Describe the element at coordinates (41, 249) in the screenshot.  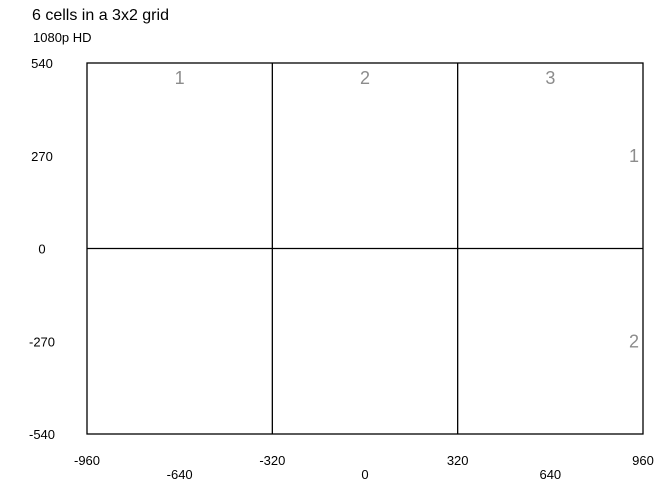
I see `y-tick-label: 0` at that location.